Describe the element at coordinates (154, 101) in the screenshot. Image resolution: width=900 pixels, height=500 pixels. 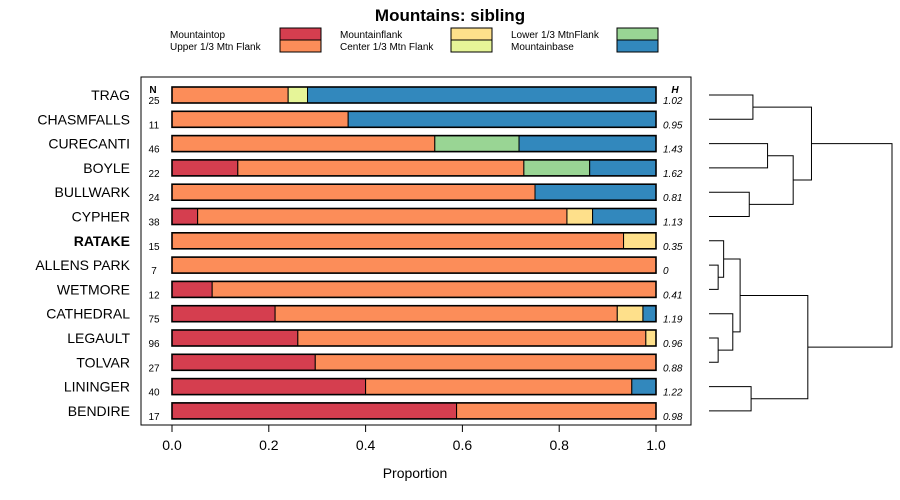
I see `n-value: 25` at that location.